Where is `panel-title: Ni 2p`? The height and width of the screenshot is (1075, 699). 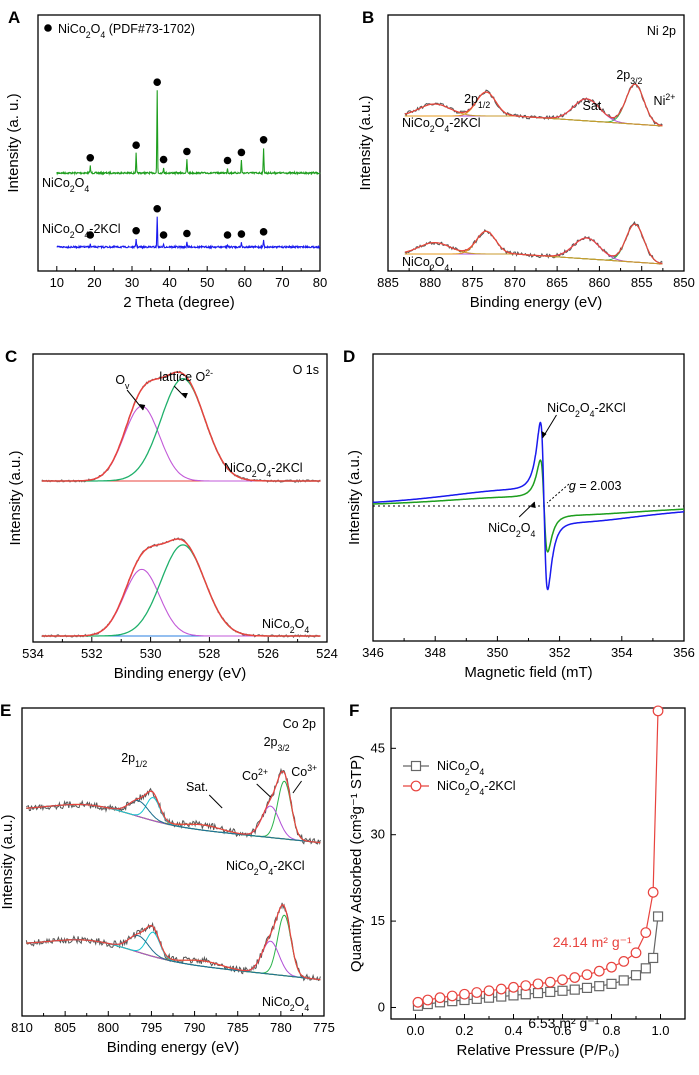 panel-title: Ni 2p is located at coordinates (661, 31).